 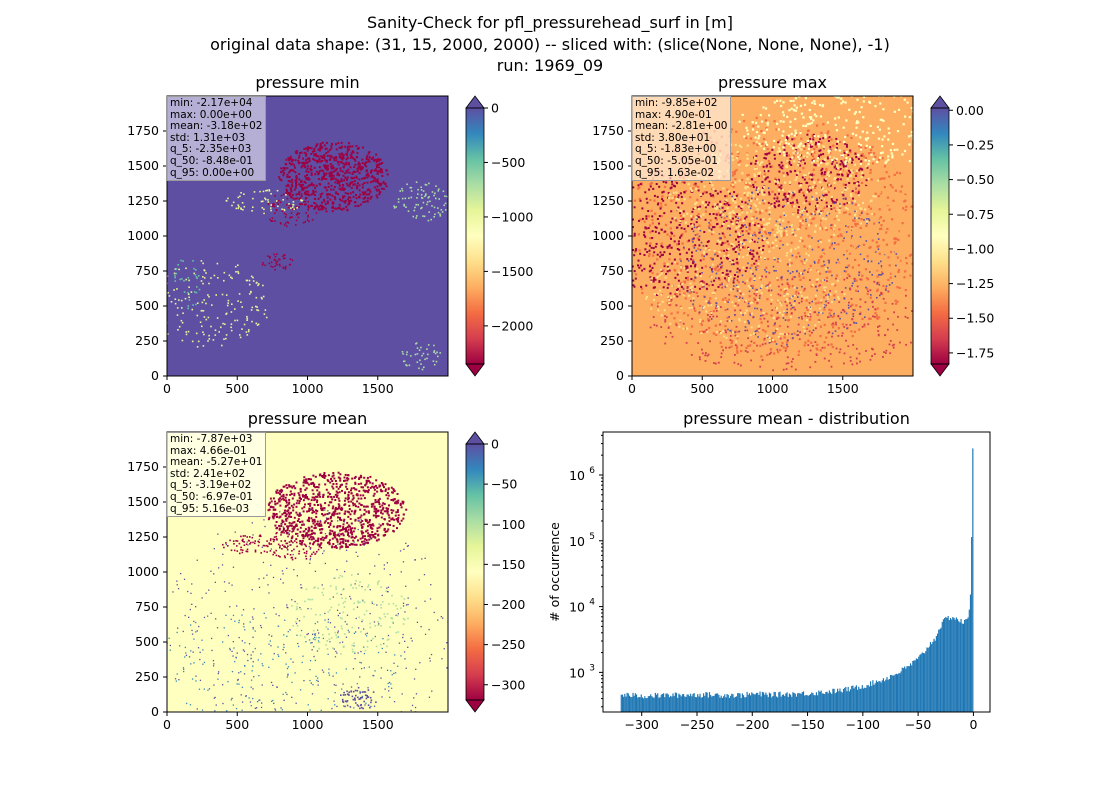 What do you see at coordinates (975, 318) in the screenshot?
I see `colorbar-tick-label: −1.50` at bounding box center [975, 318].